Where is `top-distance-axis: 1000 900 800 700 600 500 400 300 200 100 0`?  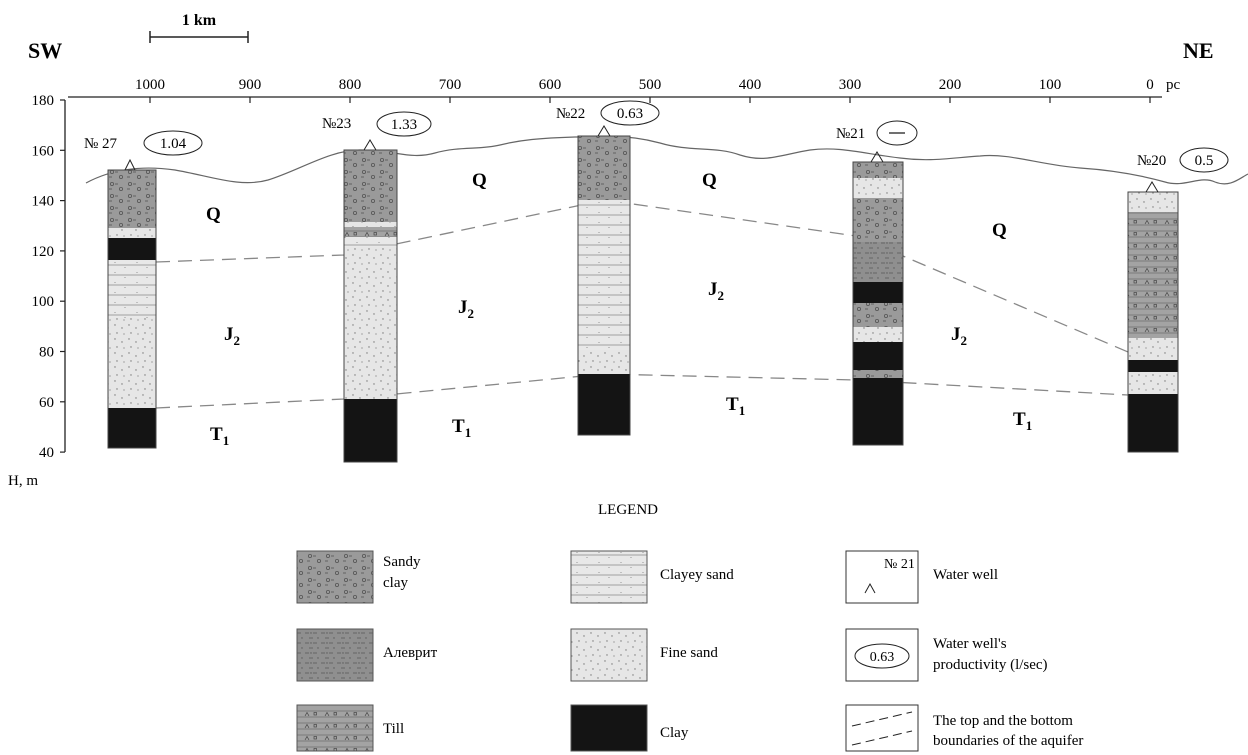
top-distance-axis: 1000 900 800 700 600 500 400 300 200 100 0 is located at coordinates (615, 90).